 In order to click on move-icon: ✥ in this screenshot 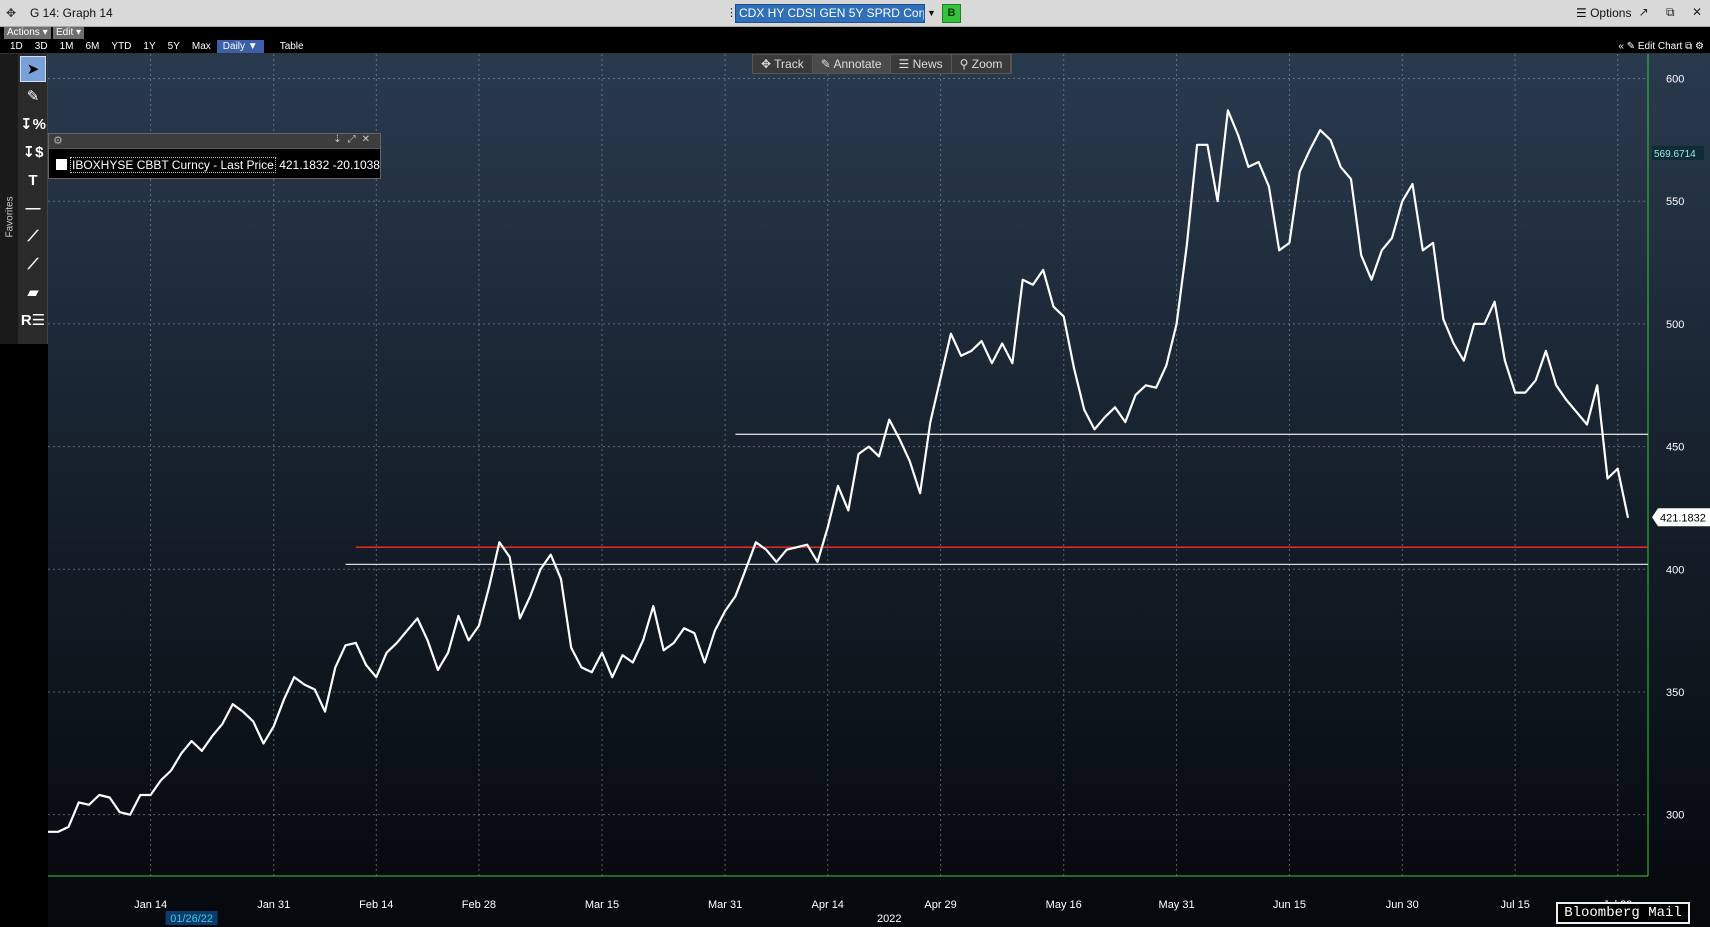, I will do `click(11, 13)`.